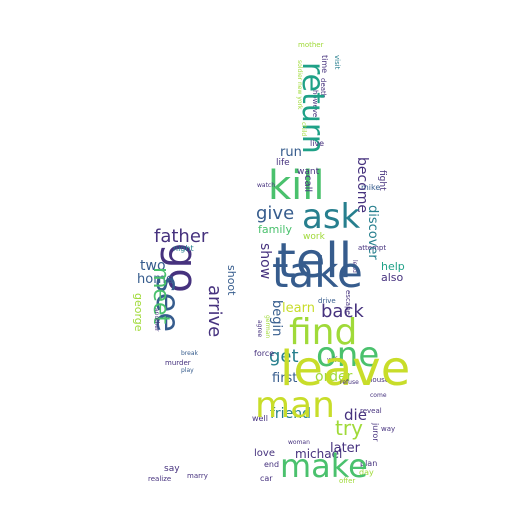 The image size is (512, 512). I want to click on word-make: make, so click(324, 466).